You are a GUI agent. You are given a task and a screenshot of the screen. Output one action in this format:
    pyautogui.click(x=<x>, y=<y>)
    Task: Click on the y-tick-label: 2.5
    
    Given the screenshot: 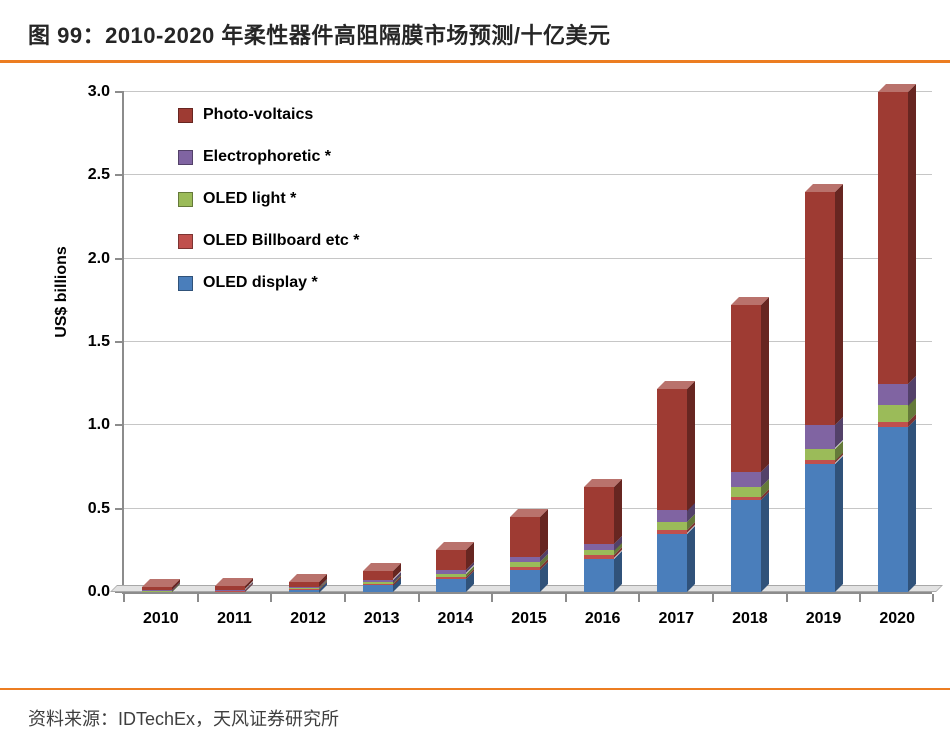 What is the action you would take?
    pyautogui.click(x=98, y=175)
    